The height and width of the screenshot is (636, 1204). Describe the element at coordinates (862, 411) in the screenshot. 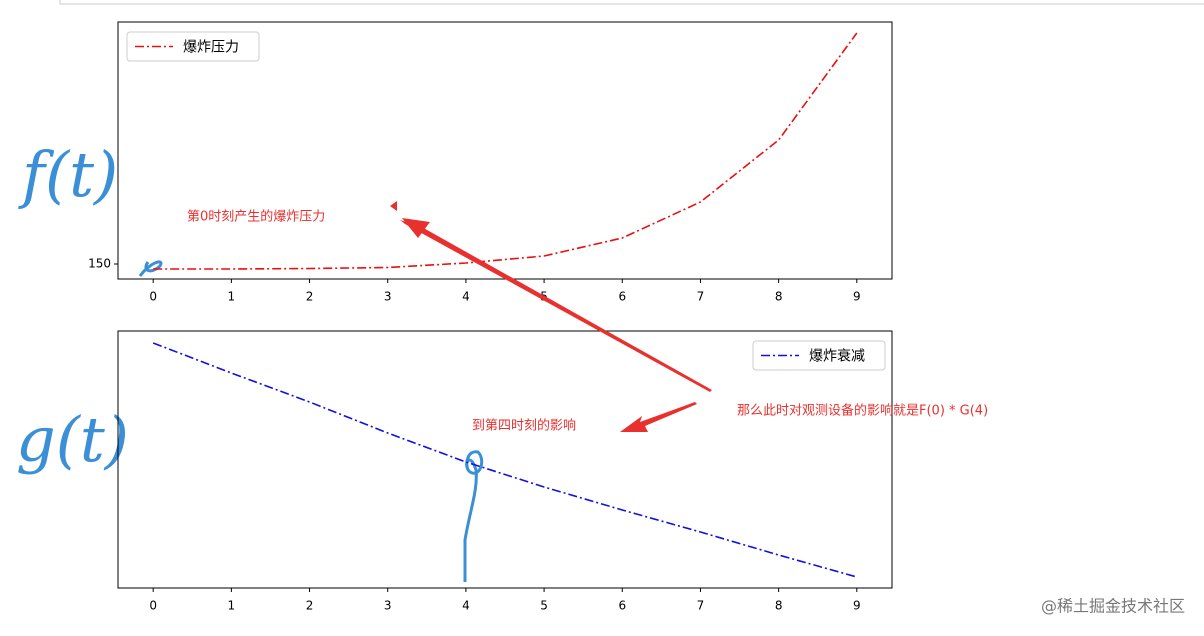

I see `note: 那么此时对观测设备的影响就是F(0) * G(4)` at that location.